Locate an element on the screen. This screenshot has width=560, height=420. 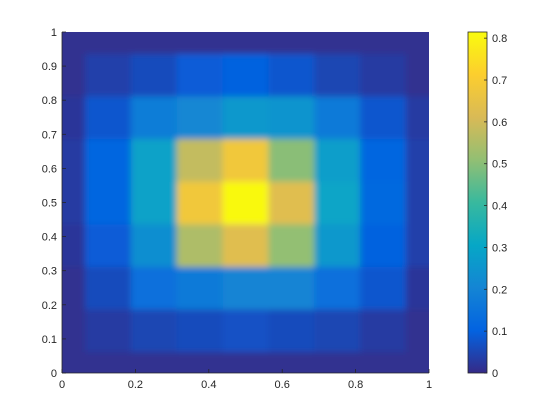
y-tick-label: 0.7 is located at coordinates (49, 135).